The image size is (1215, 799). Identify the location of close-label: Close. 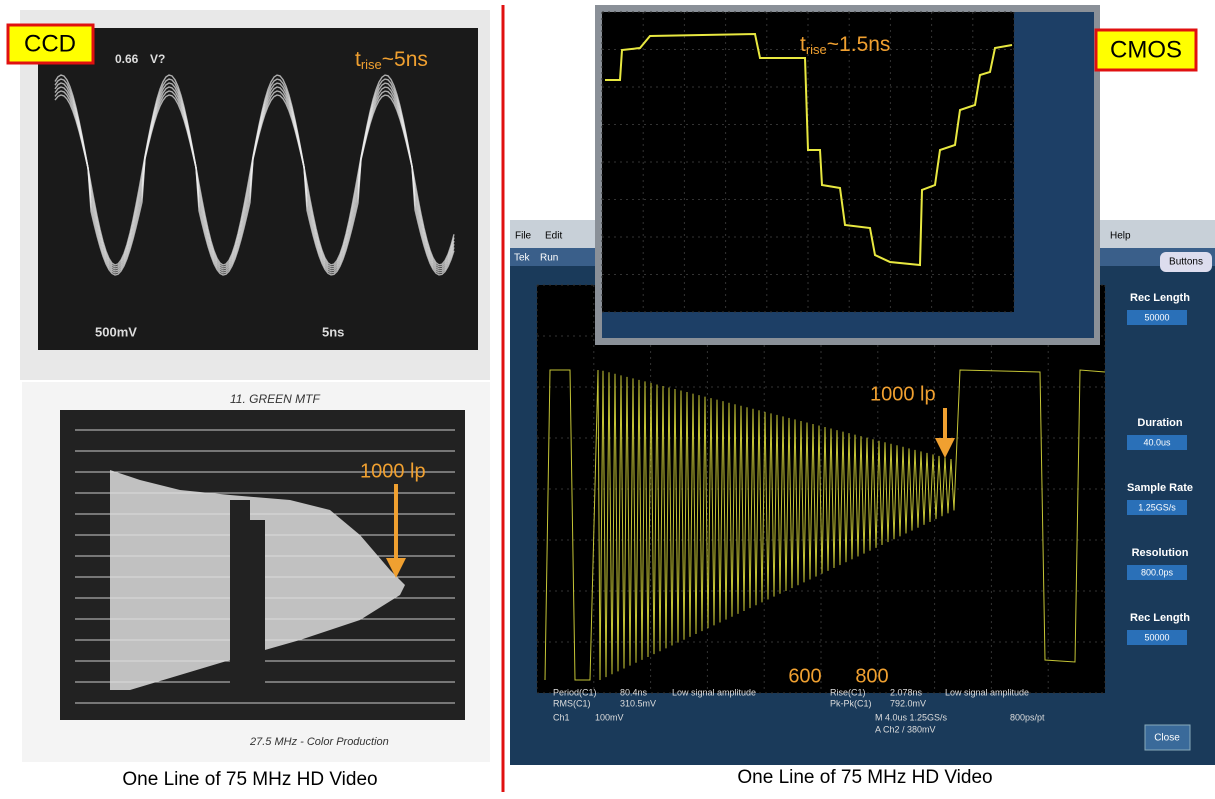
(1167, 738).